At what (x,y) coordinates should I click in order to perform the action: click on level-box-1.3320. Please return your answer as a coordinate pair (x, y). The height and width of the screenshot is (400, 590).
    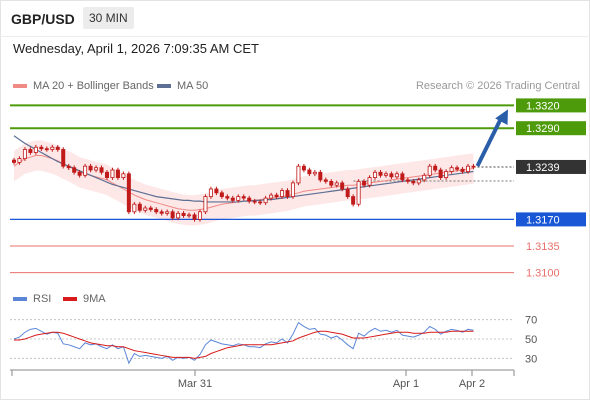
    Looking at the image, I should click on (551, 105).